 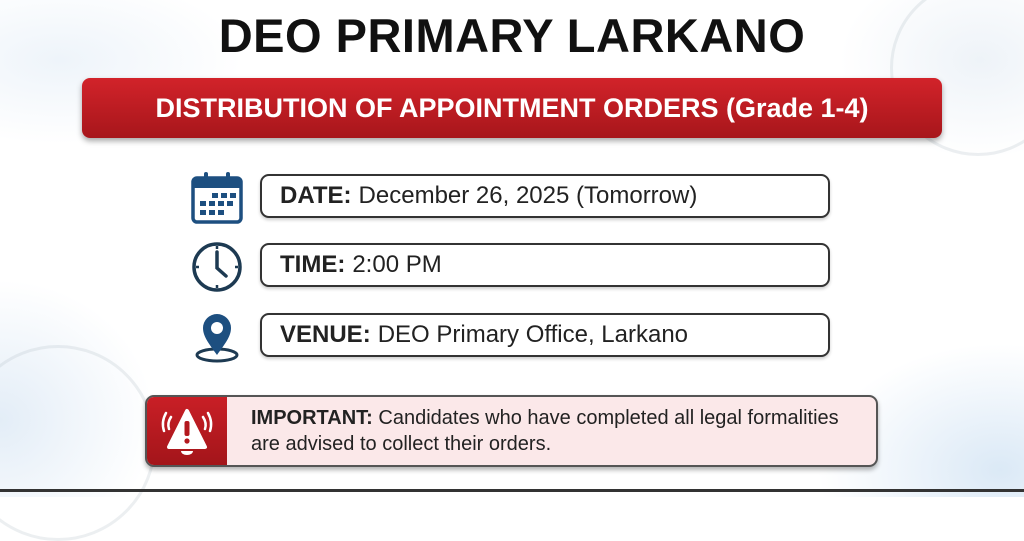 I want to click on venue-label: VENUE:, so click(x=325, y=334).